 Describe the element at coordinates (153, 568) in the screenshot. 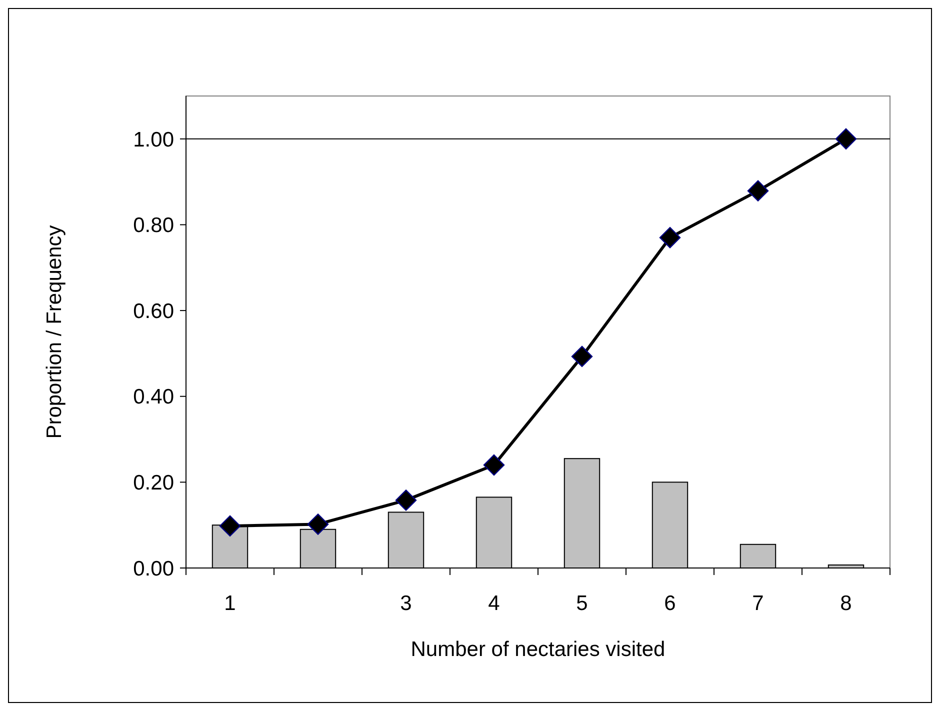

I see `y-tick-label: 0.00` at that location.